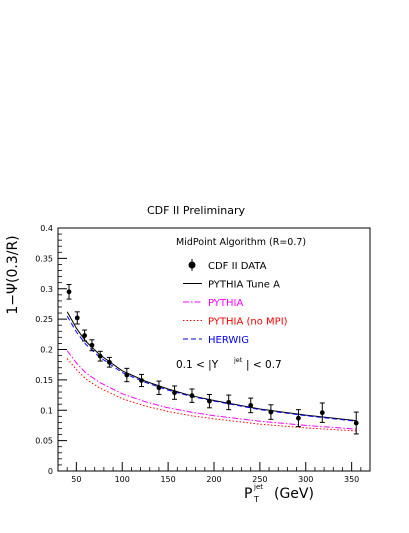 The height and width of the screenshot is (533, 409). Describe the element at coordinates (248, 494) in the screenshot. I see `x-axis-label-main: P` at that location.